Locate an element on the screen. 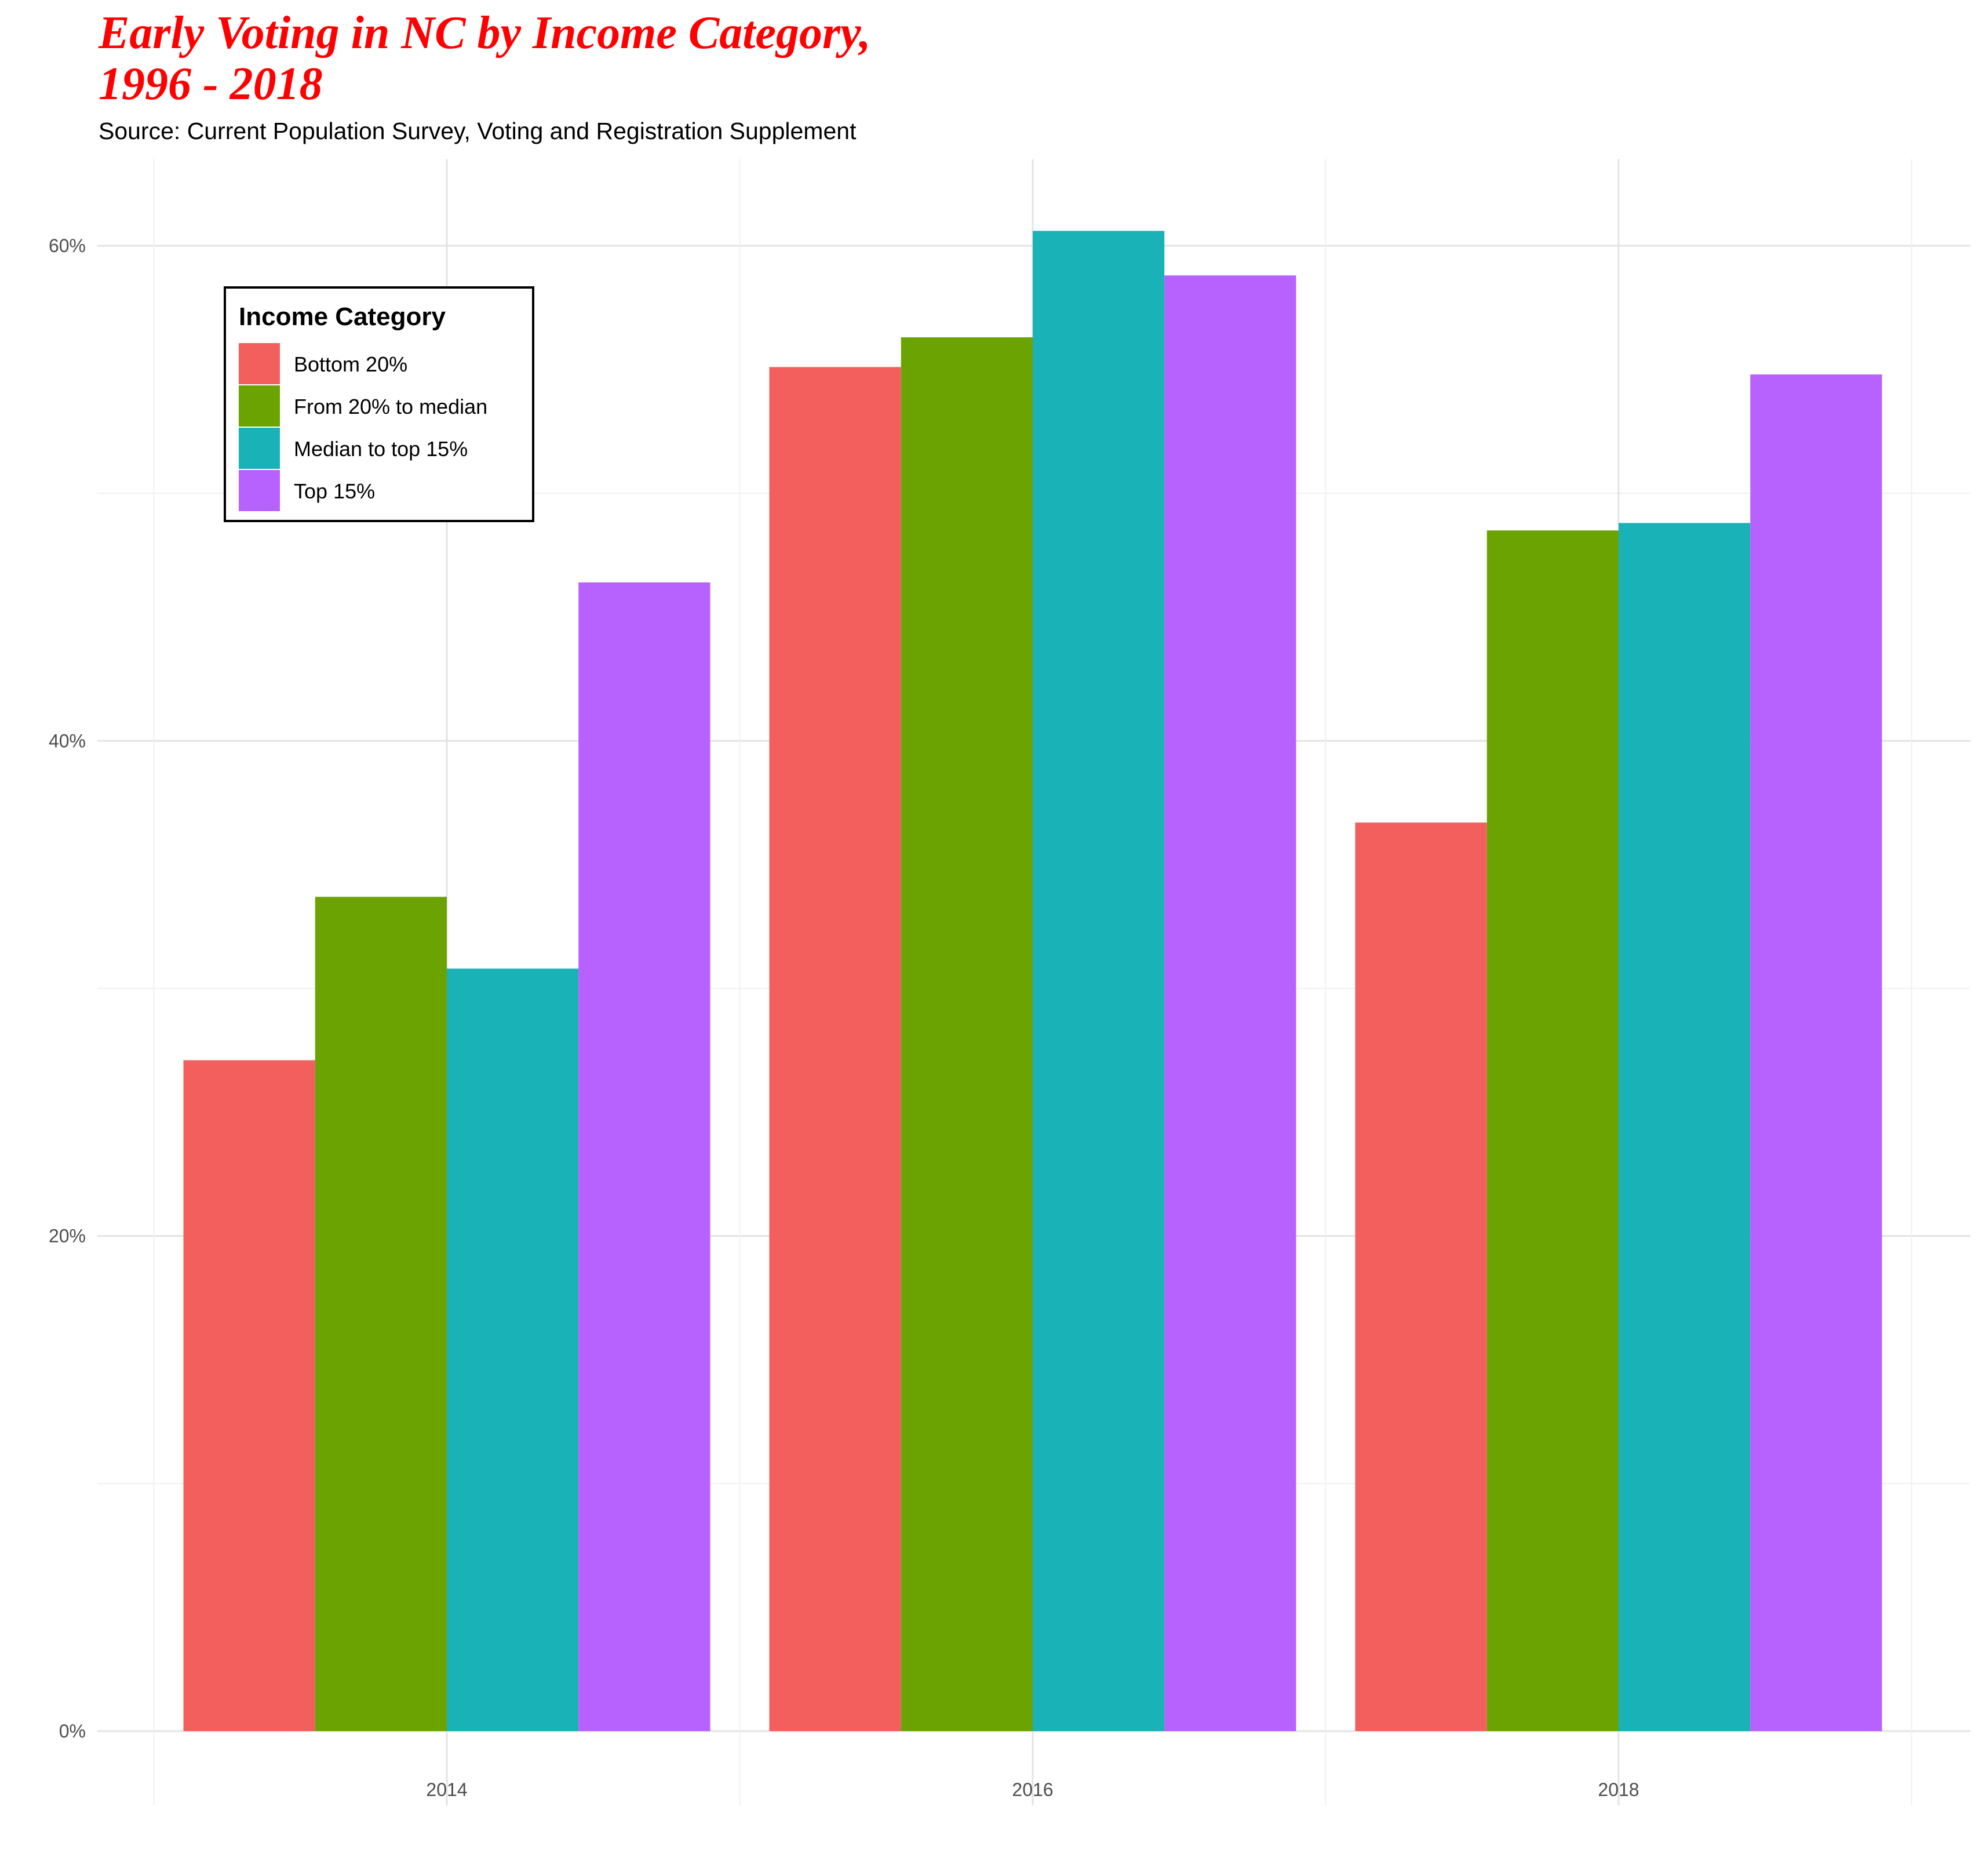 This screenshot has height=1876, width=1975. y-tick-label: 40% is located at coordinates (67, 740).